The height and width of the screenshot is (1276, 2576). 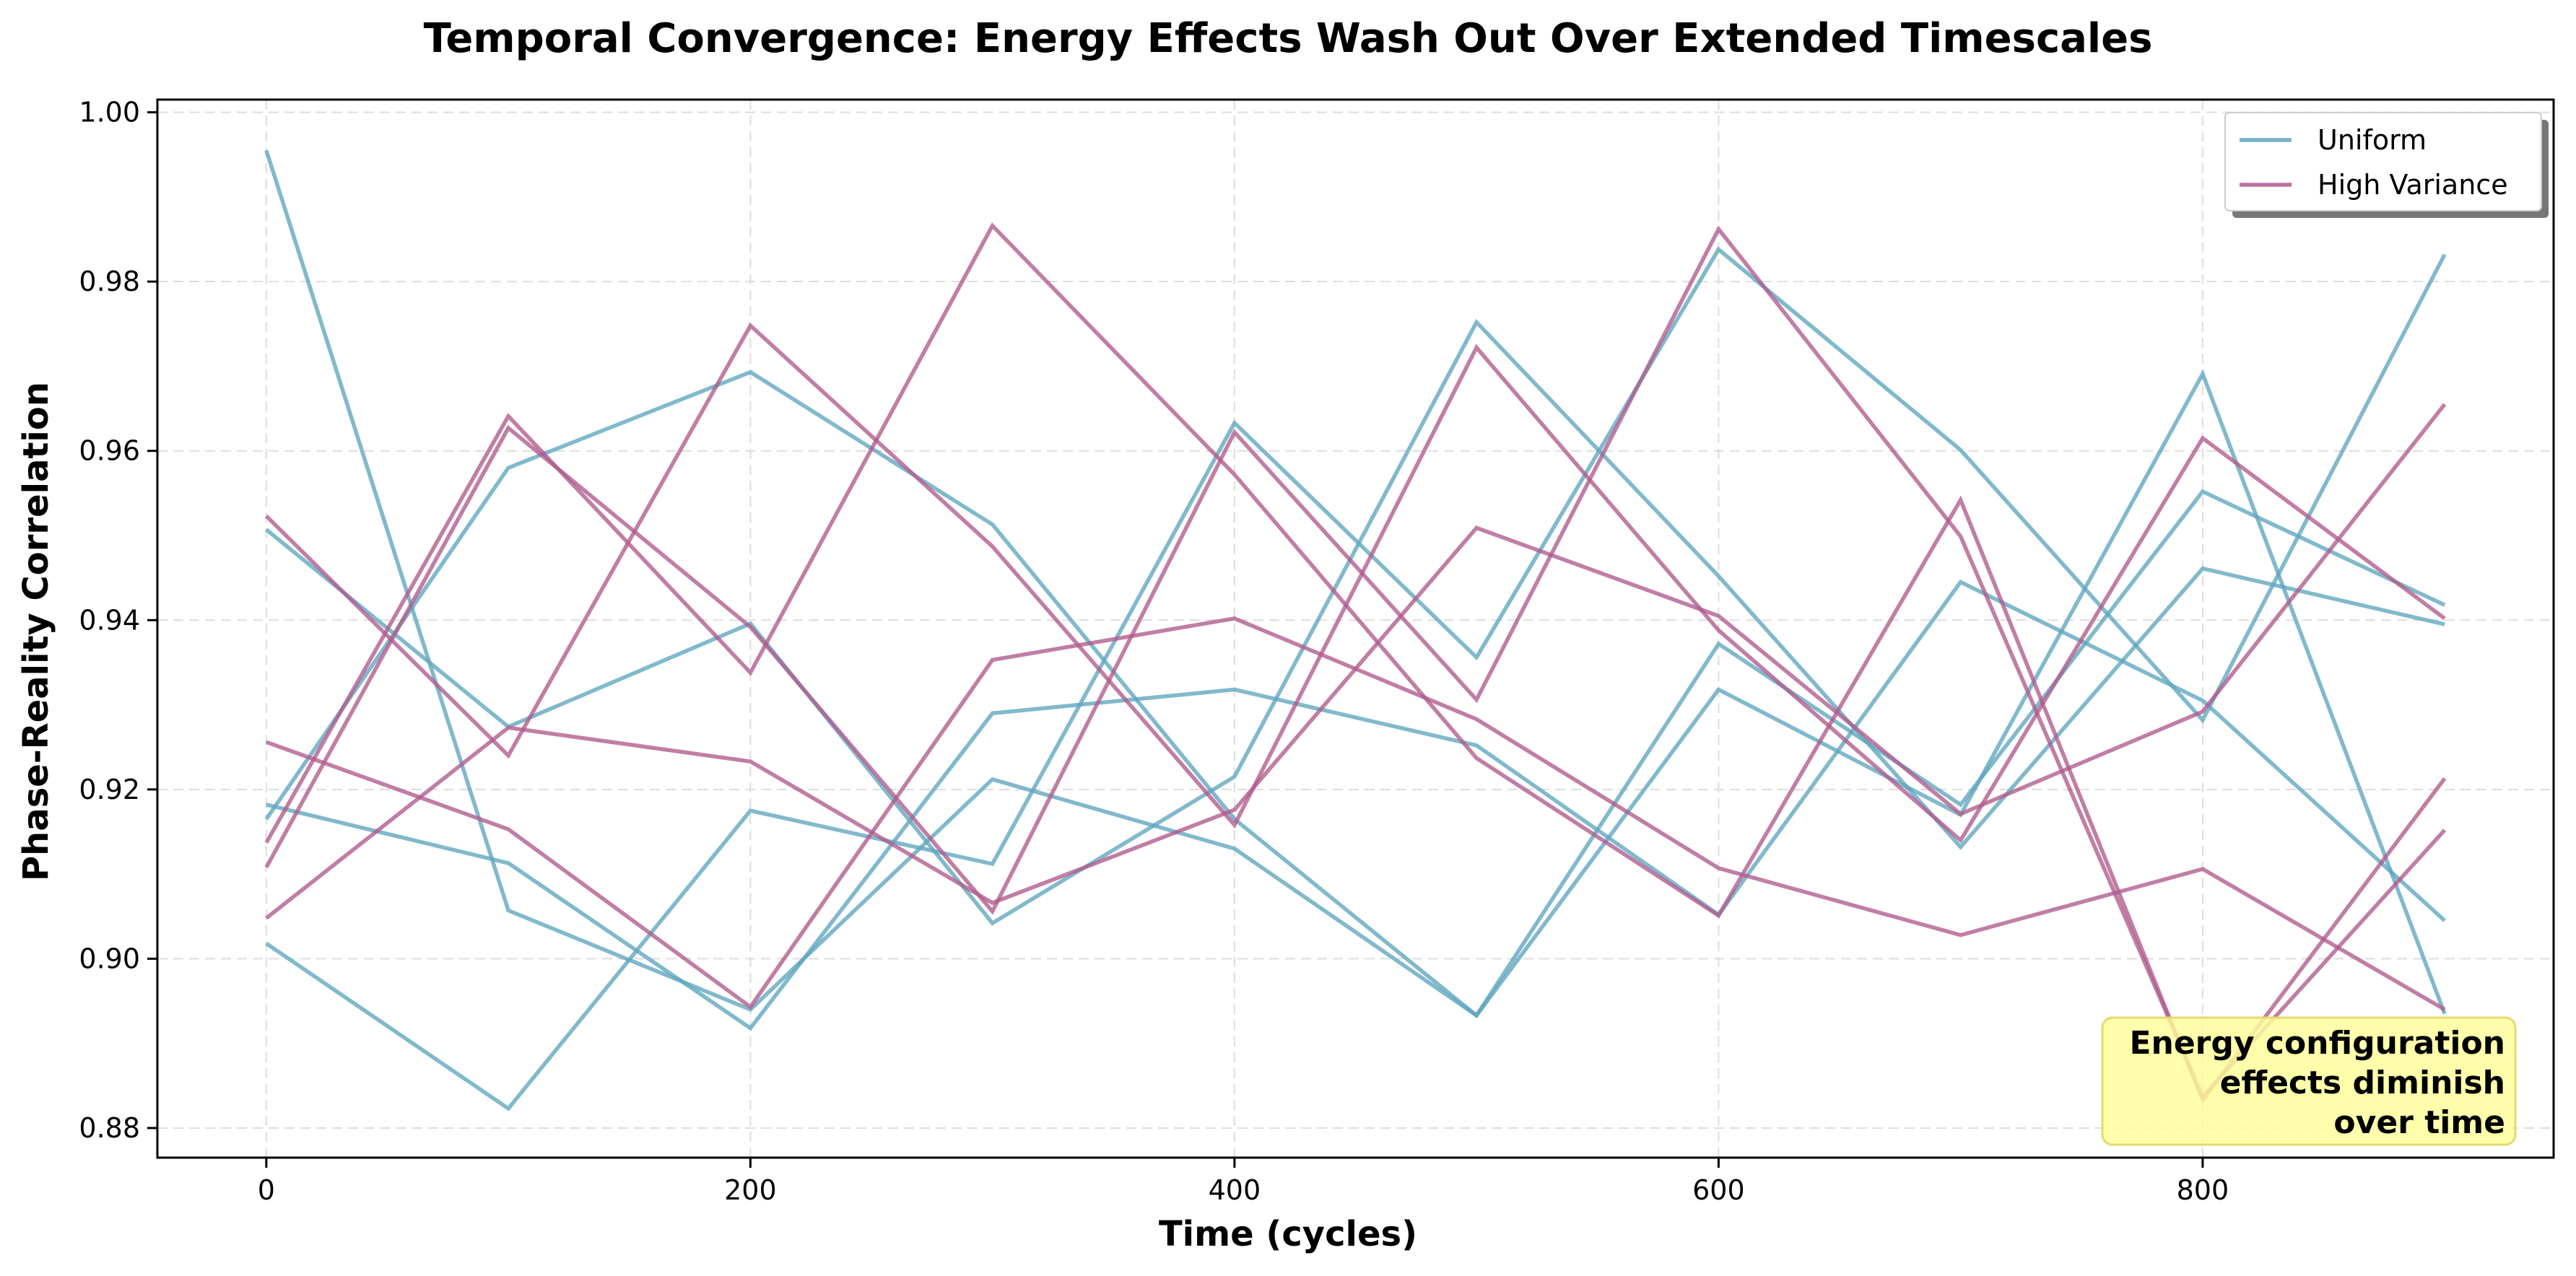 I want to click on y-tick-label: 0.88, so click(x=109, y=1128).